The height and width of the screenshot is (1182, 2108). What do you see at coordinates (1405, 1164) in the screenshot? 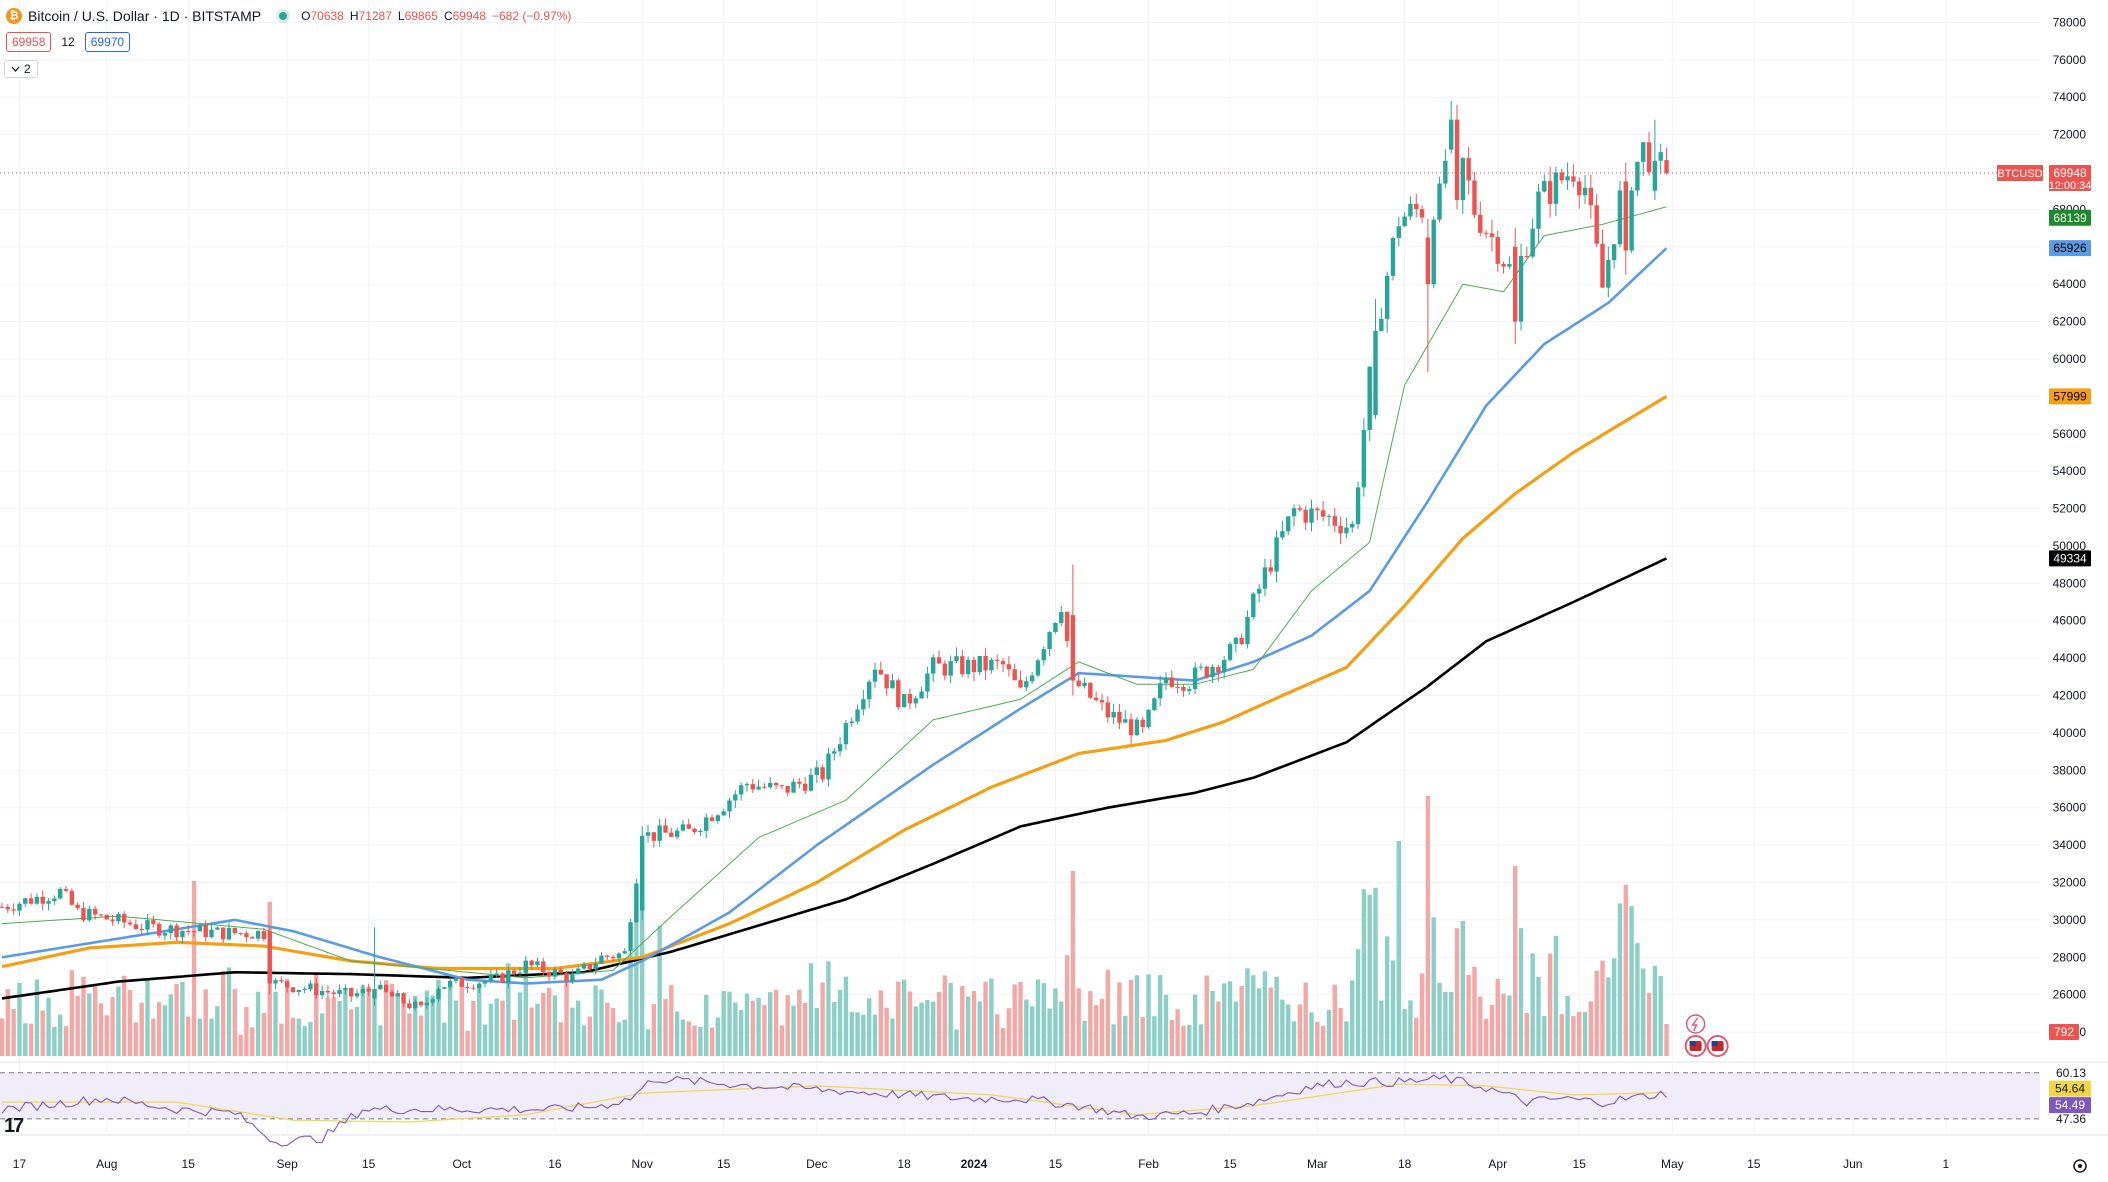
I see `x-tick-label: 18` at bounding box center [1405, 1164].